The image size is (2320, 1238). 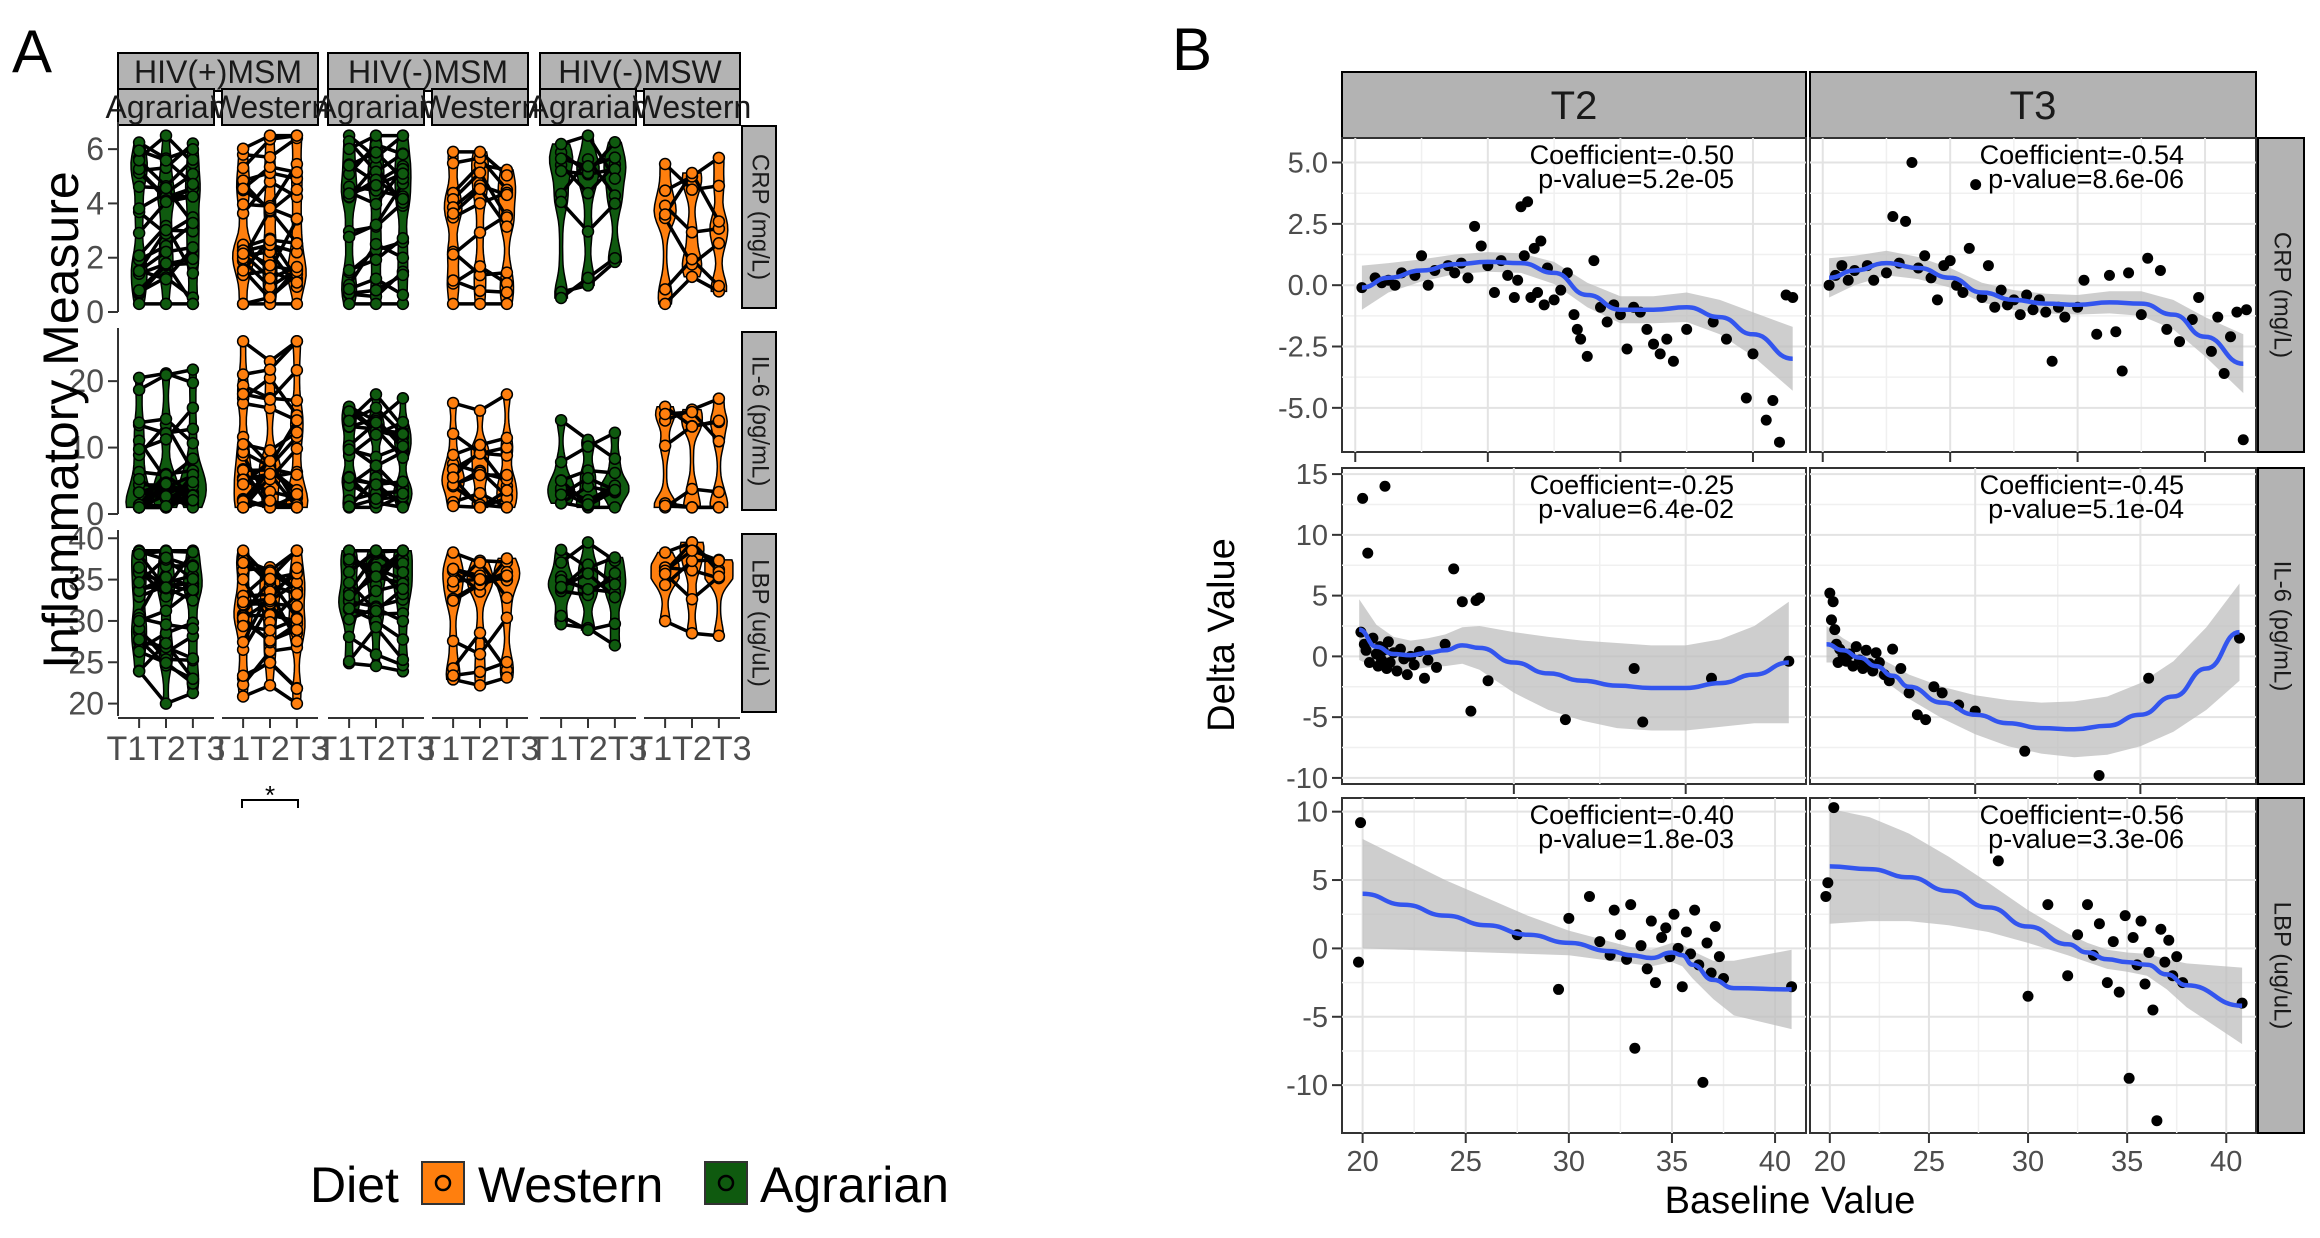 What do you see at coordinates (2282, 626) in the screenshot?
I see `row-strip-label: IL-6 (pg/mL)` at bounding box center [2282, 626].